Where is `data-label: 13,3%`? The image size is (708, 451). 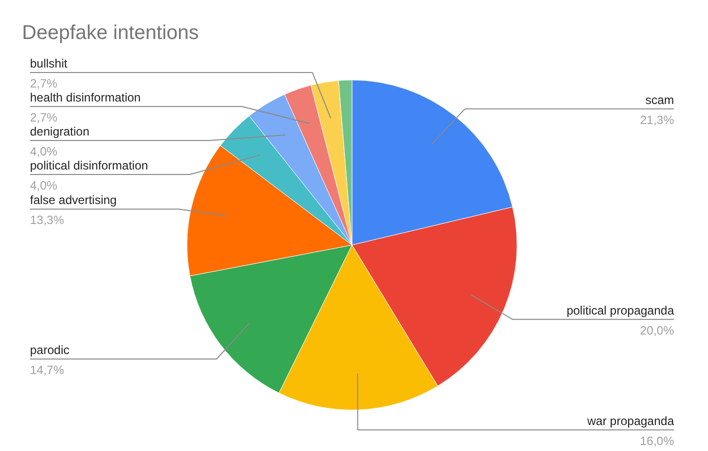
data-label: 13,3% is located at coordinates (47, 220).